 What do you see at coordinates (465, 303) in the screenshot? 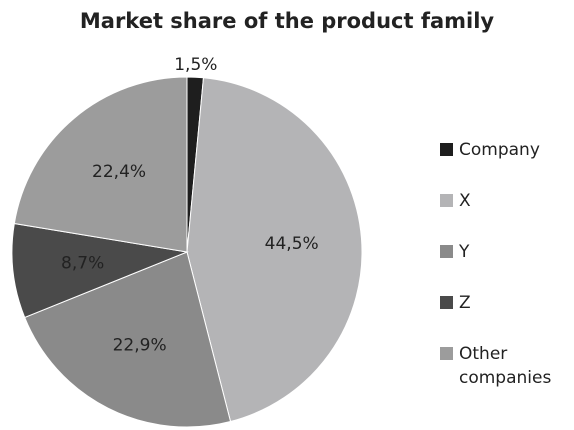
I see `legend-label: Z` at bounding box center [465, 303].